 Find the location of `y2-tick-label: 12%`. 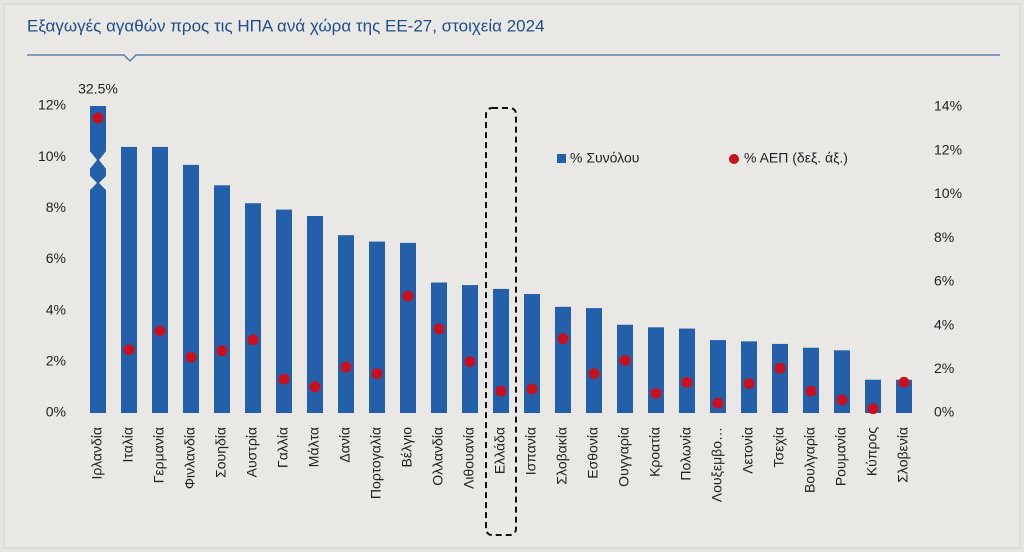

y2-tick-label: 12% is located at coordinates (948, 149).